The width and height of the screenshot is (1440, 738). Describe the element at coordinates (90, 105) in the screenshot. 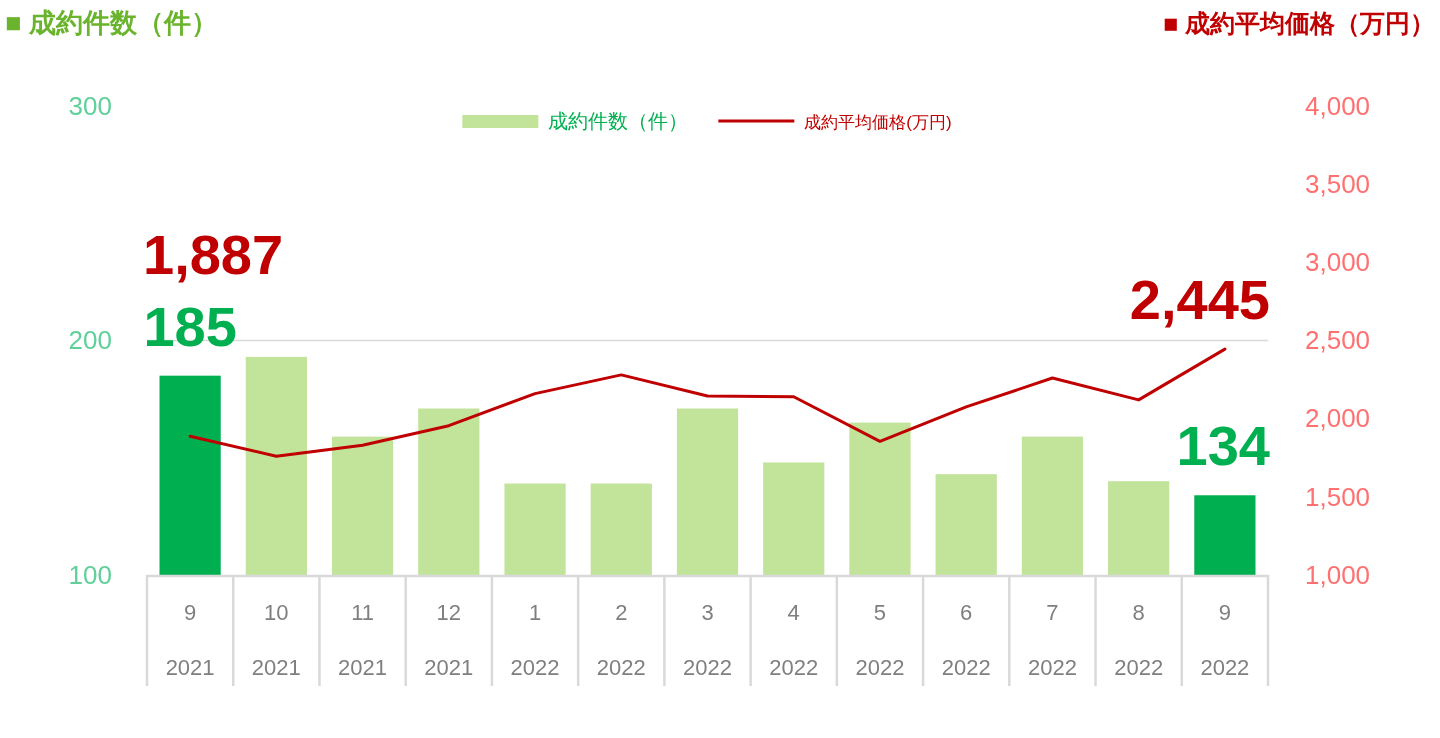

I see `y-tick-label: 300` at that location.